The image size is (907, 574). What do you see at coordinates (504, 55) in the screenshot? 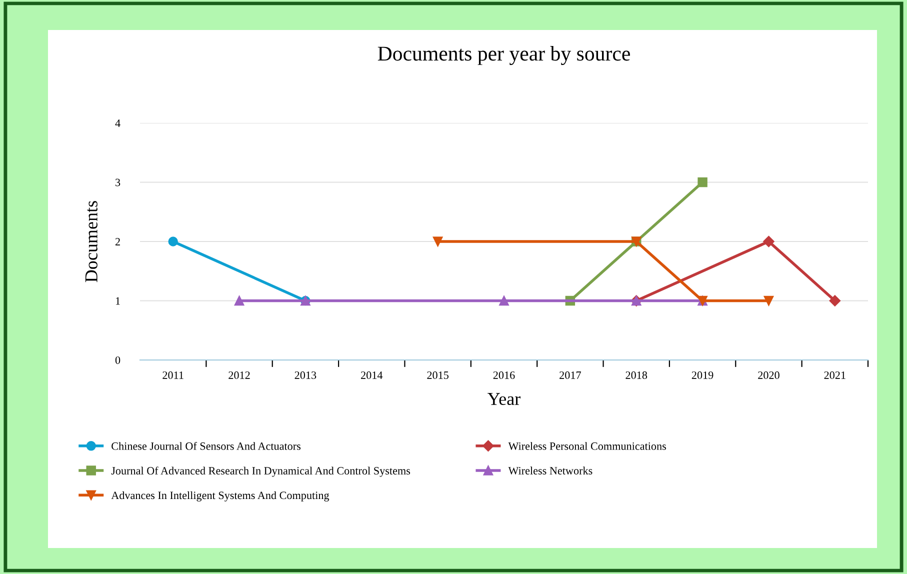
I see `chart-title: Documents per year by source` at bounding box center [504, 55].